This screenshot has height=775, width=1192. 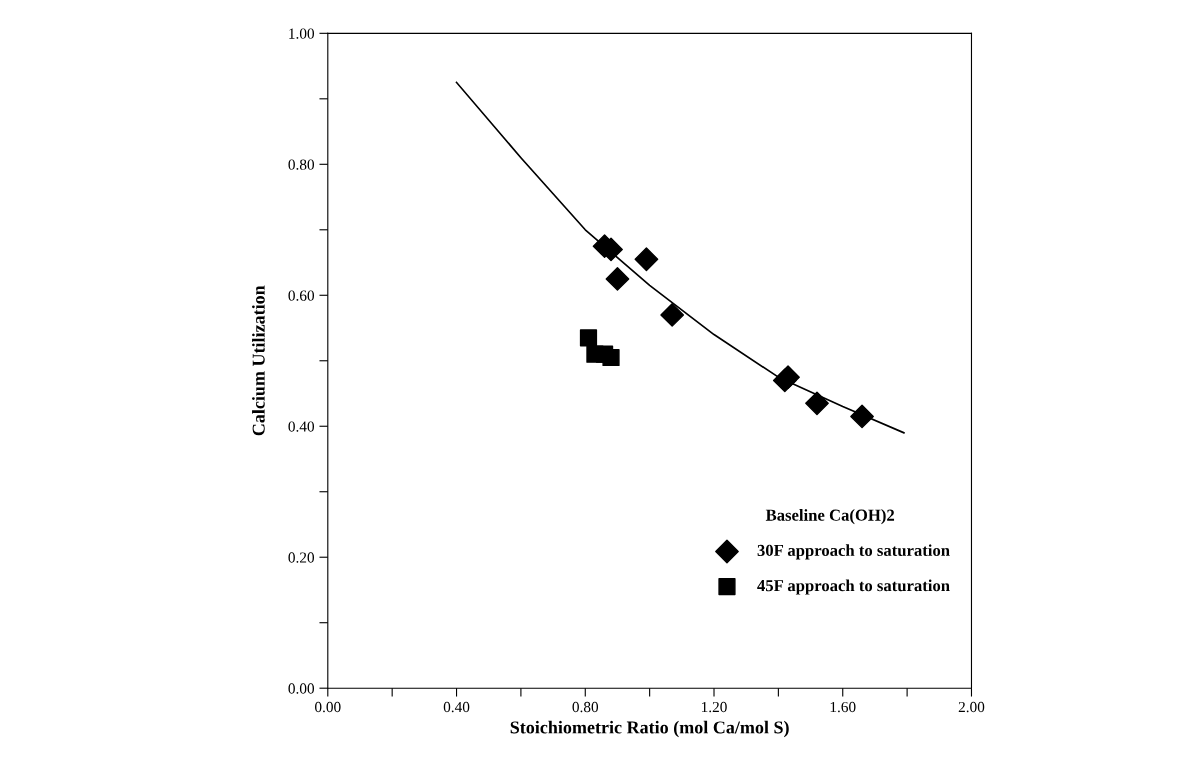 I want to click on x-axis-title: Stoichiometric Ratio (mol Ca/mol S), so click(x=649, y=729).